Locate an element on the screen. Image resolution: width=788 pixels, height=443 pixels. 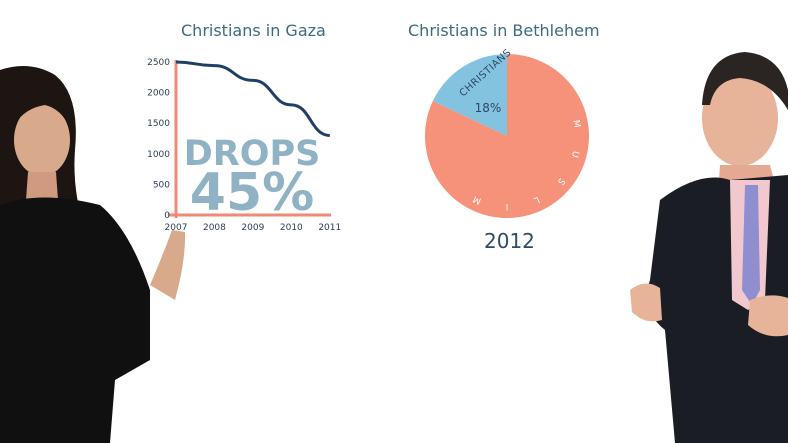
gaza-x-tick-label: 2008 is located at coordinates (214, 228).